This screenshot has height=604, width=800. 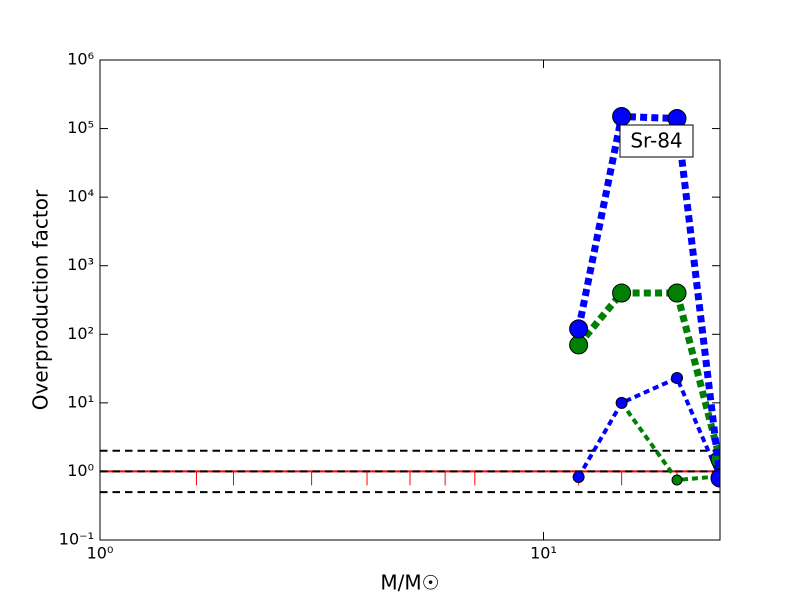 I want to click on x-axis-label: M/M☉, so click(x=409, y=583).